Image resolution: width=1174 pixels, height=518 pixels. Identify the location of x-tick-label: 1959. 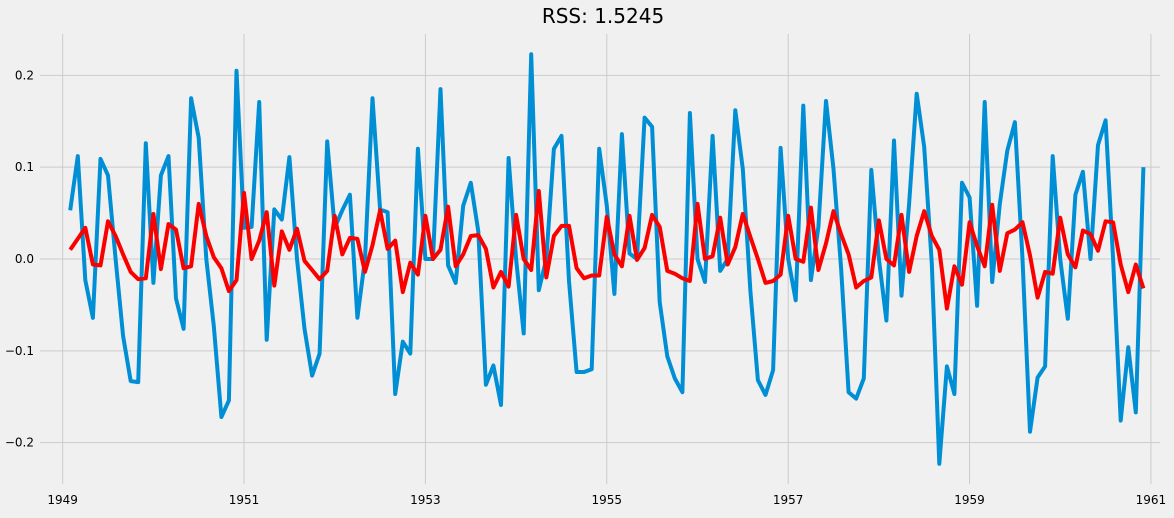
(969, 500).